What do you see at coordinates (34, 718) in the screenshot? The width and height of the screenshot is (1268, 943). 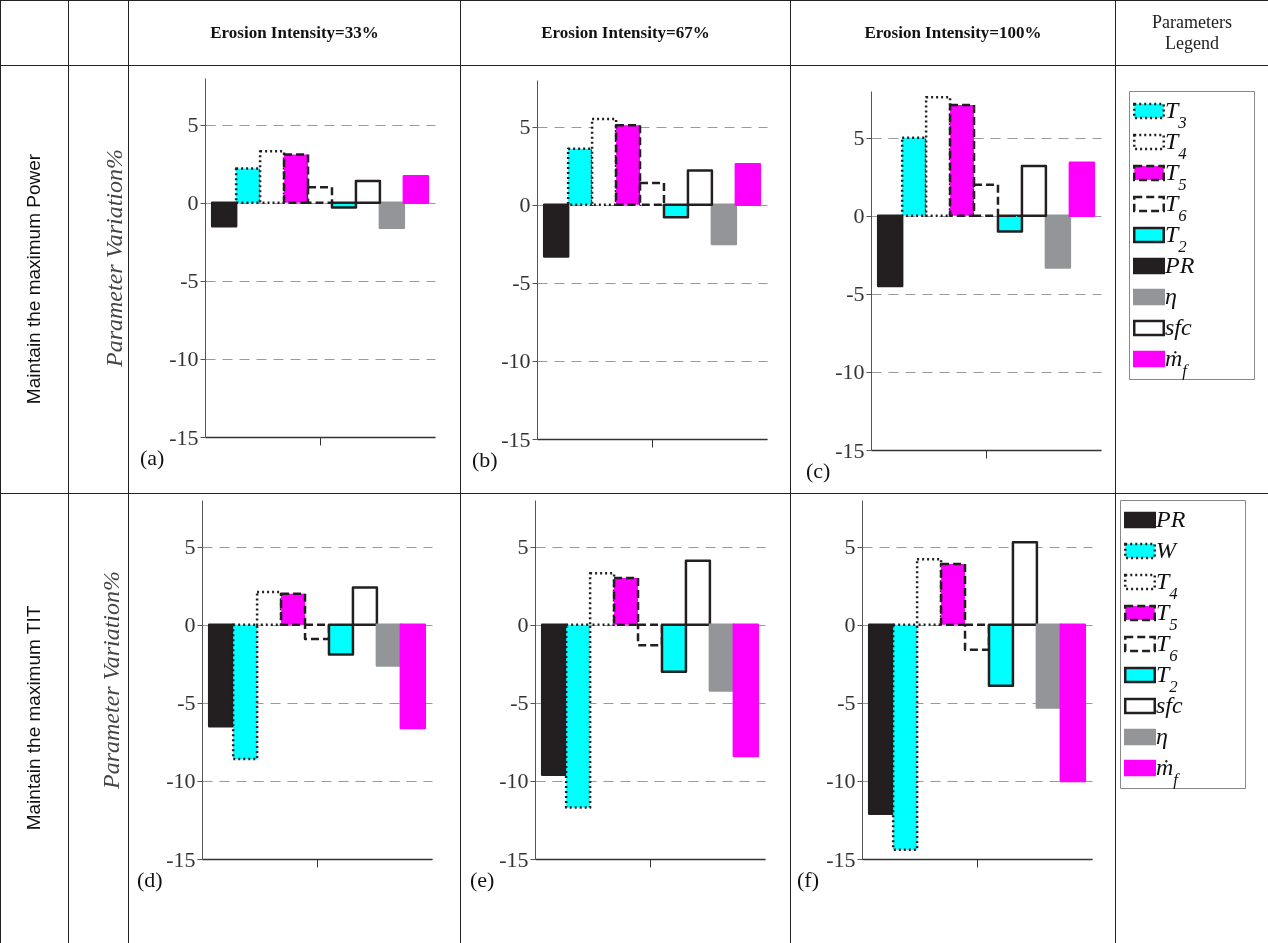 I see `text: Maintain the maximum TIT` at bounding box center [34, 718].